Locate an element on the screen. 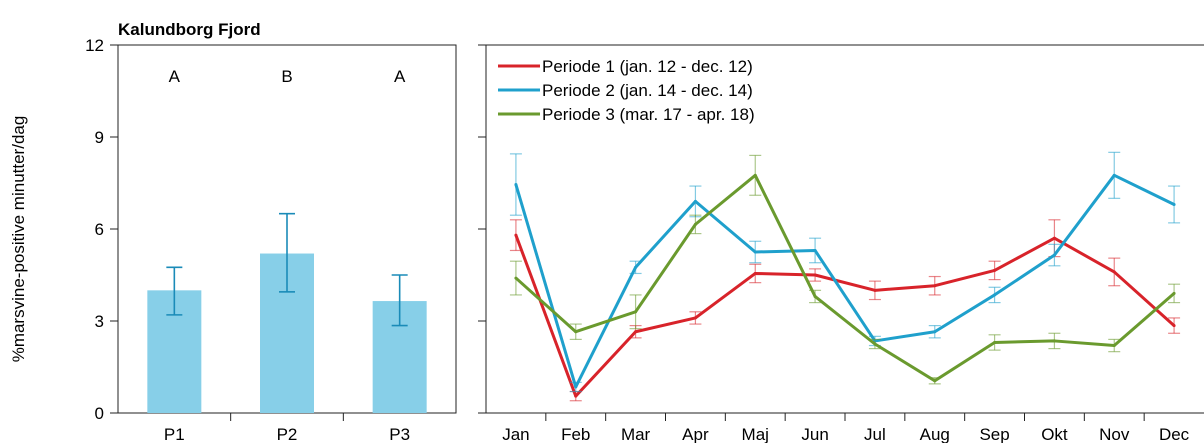 This screenshot has width=1204, height=443. x-tick-label: P3 is located at coordinates (399, 434).